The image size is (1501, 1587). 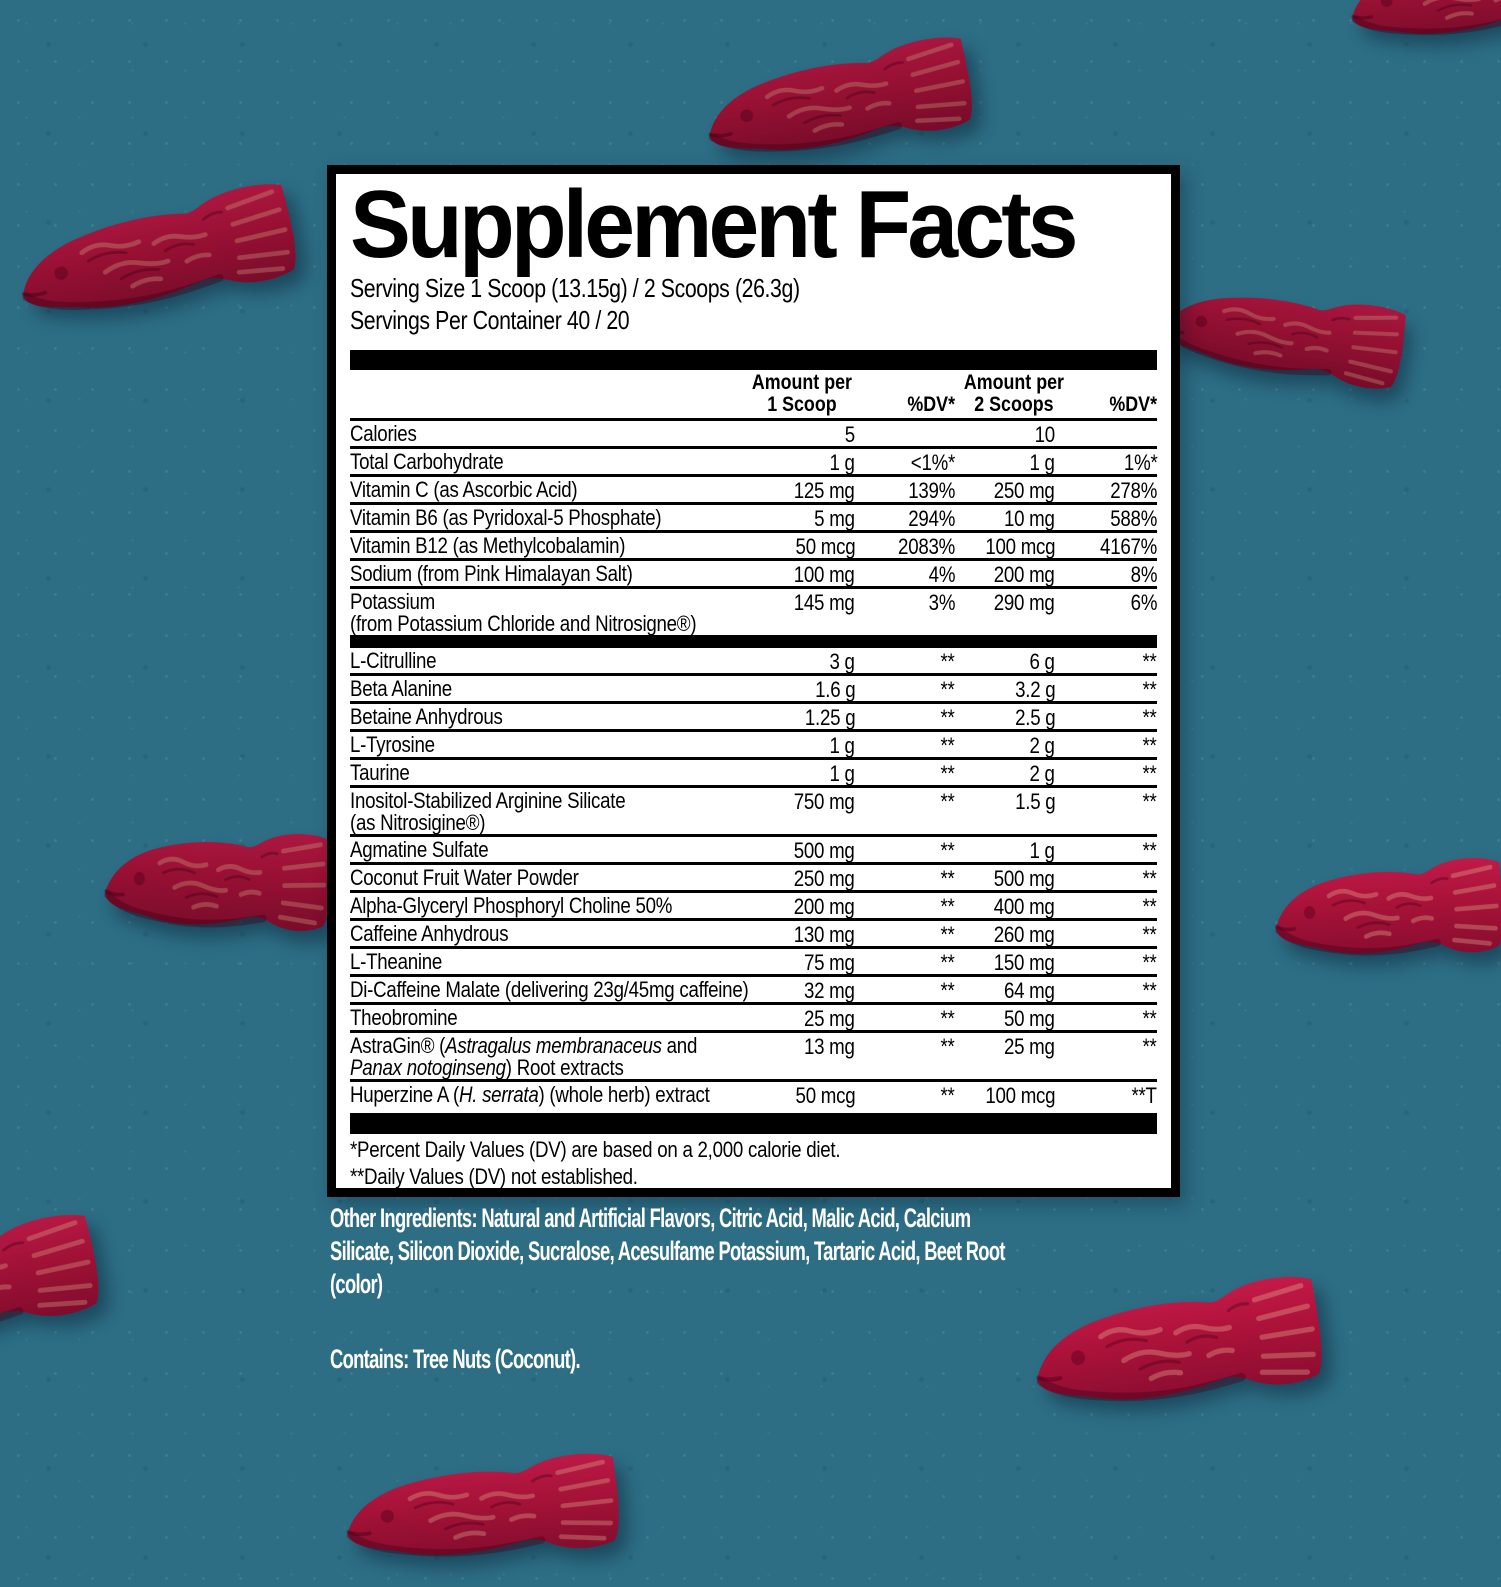 I want to click on amount-per-2-scoops: 290 mg, so click(x=1024, y=602).